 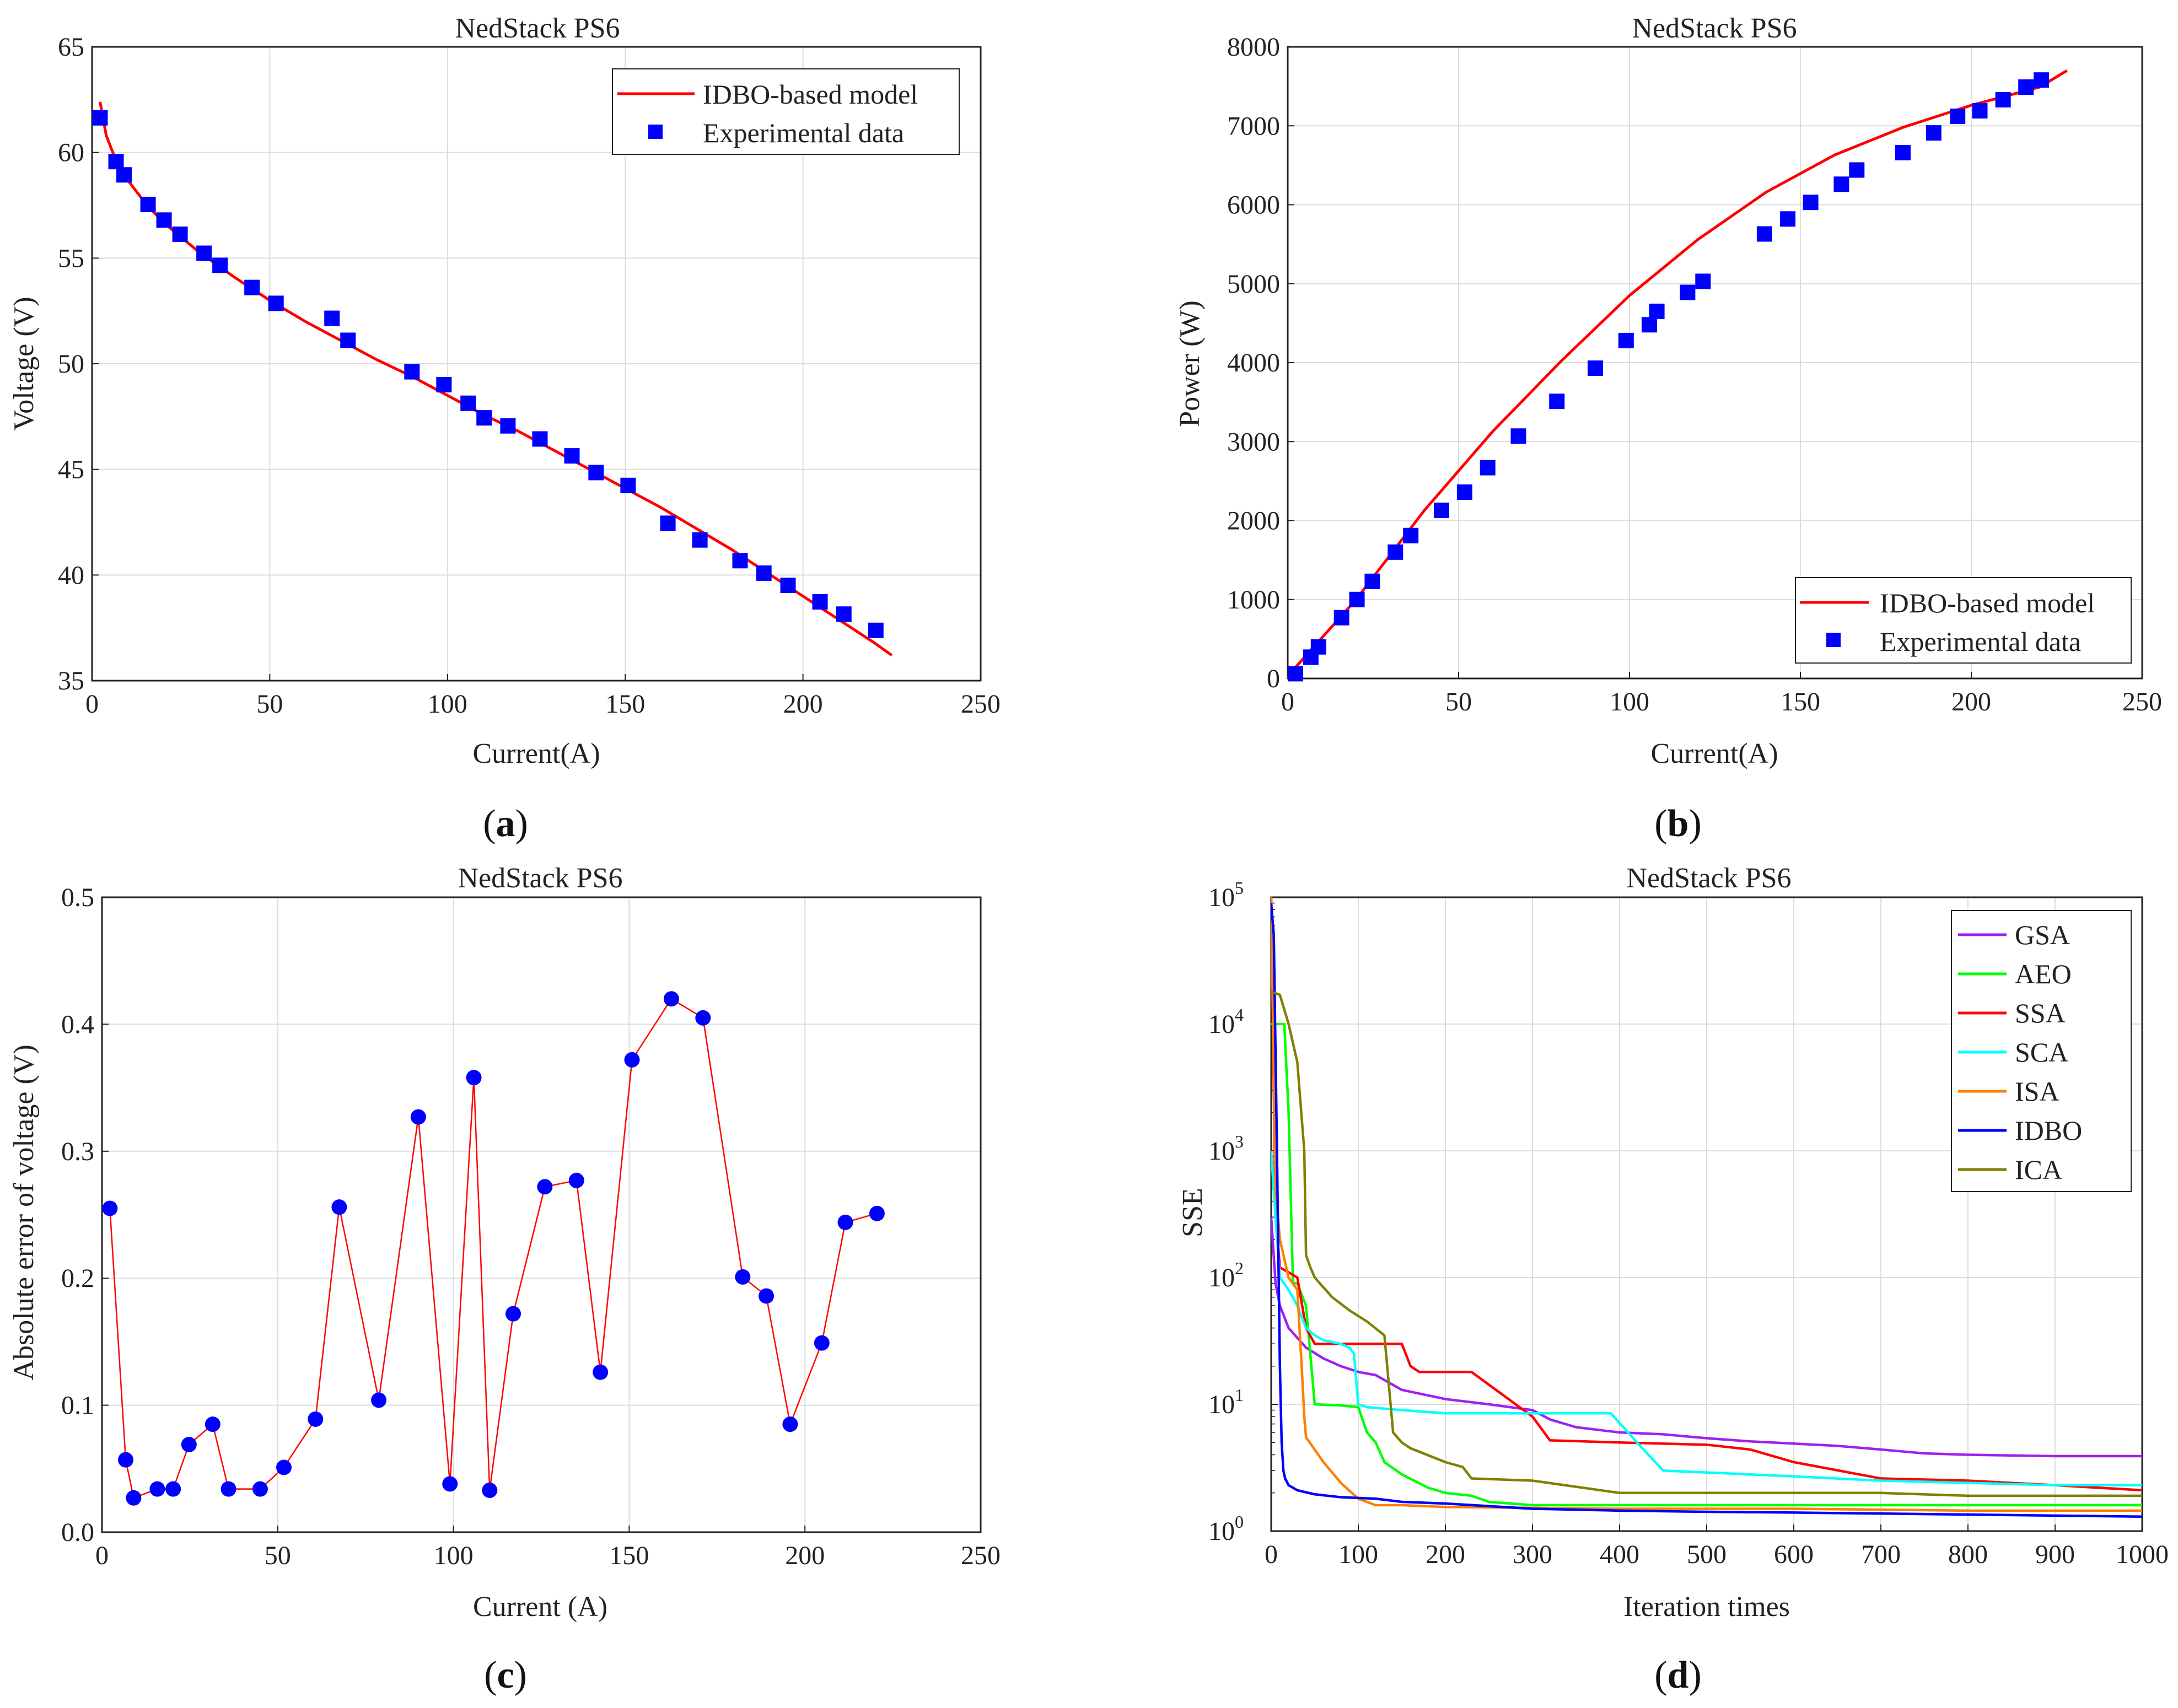 What do you see at coordinates (71, 47) in the screenshot?
I see `y-tick-label: 65` at bounding box center [71, 47].